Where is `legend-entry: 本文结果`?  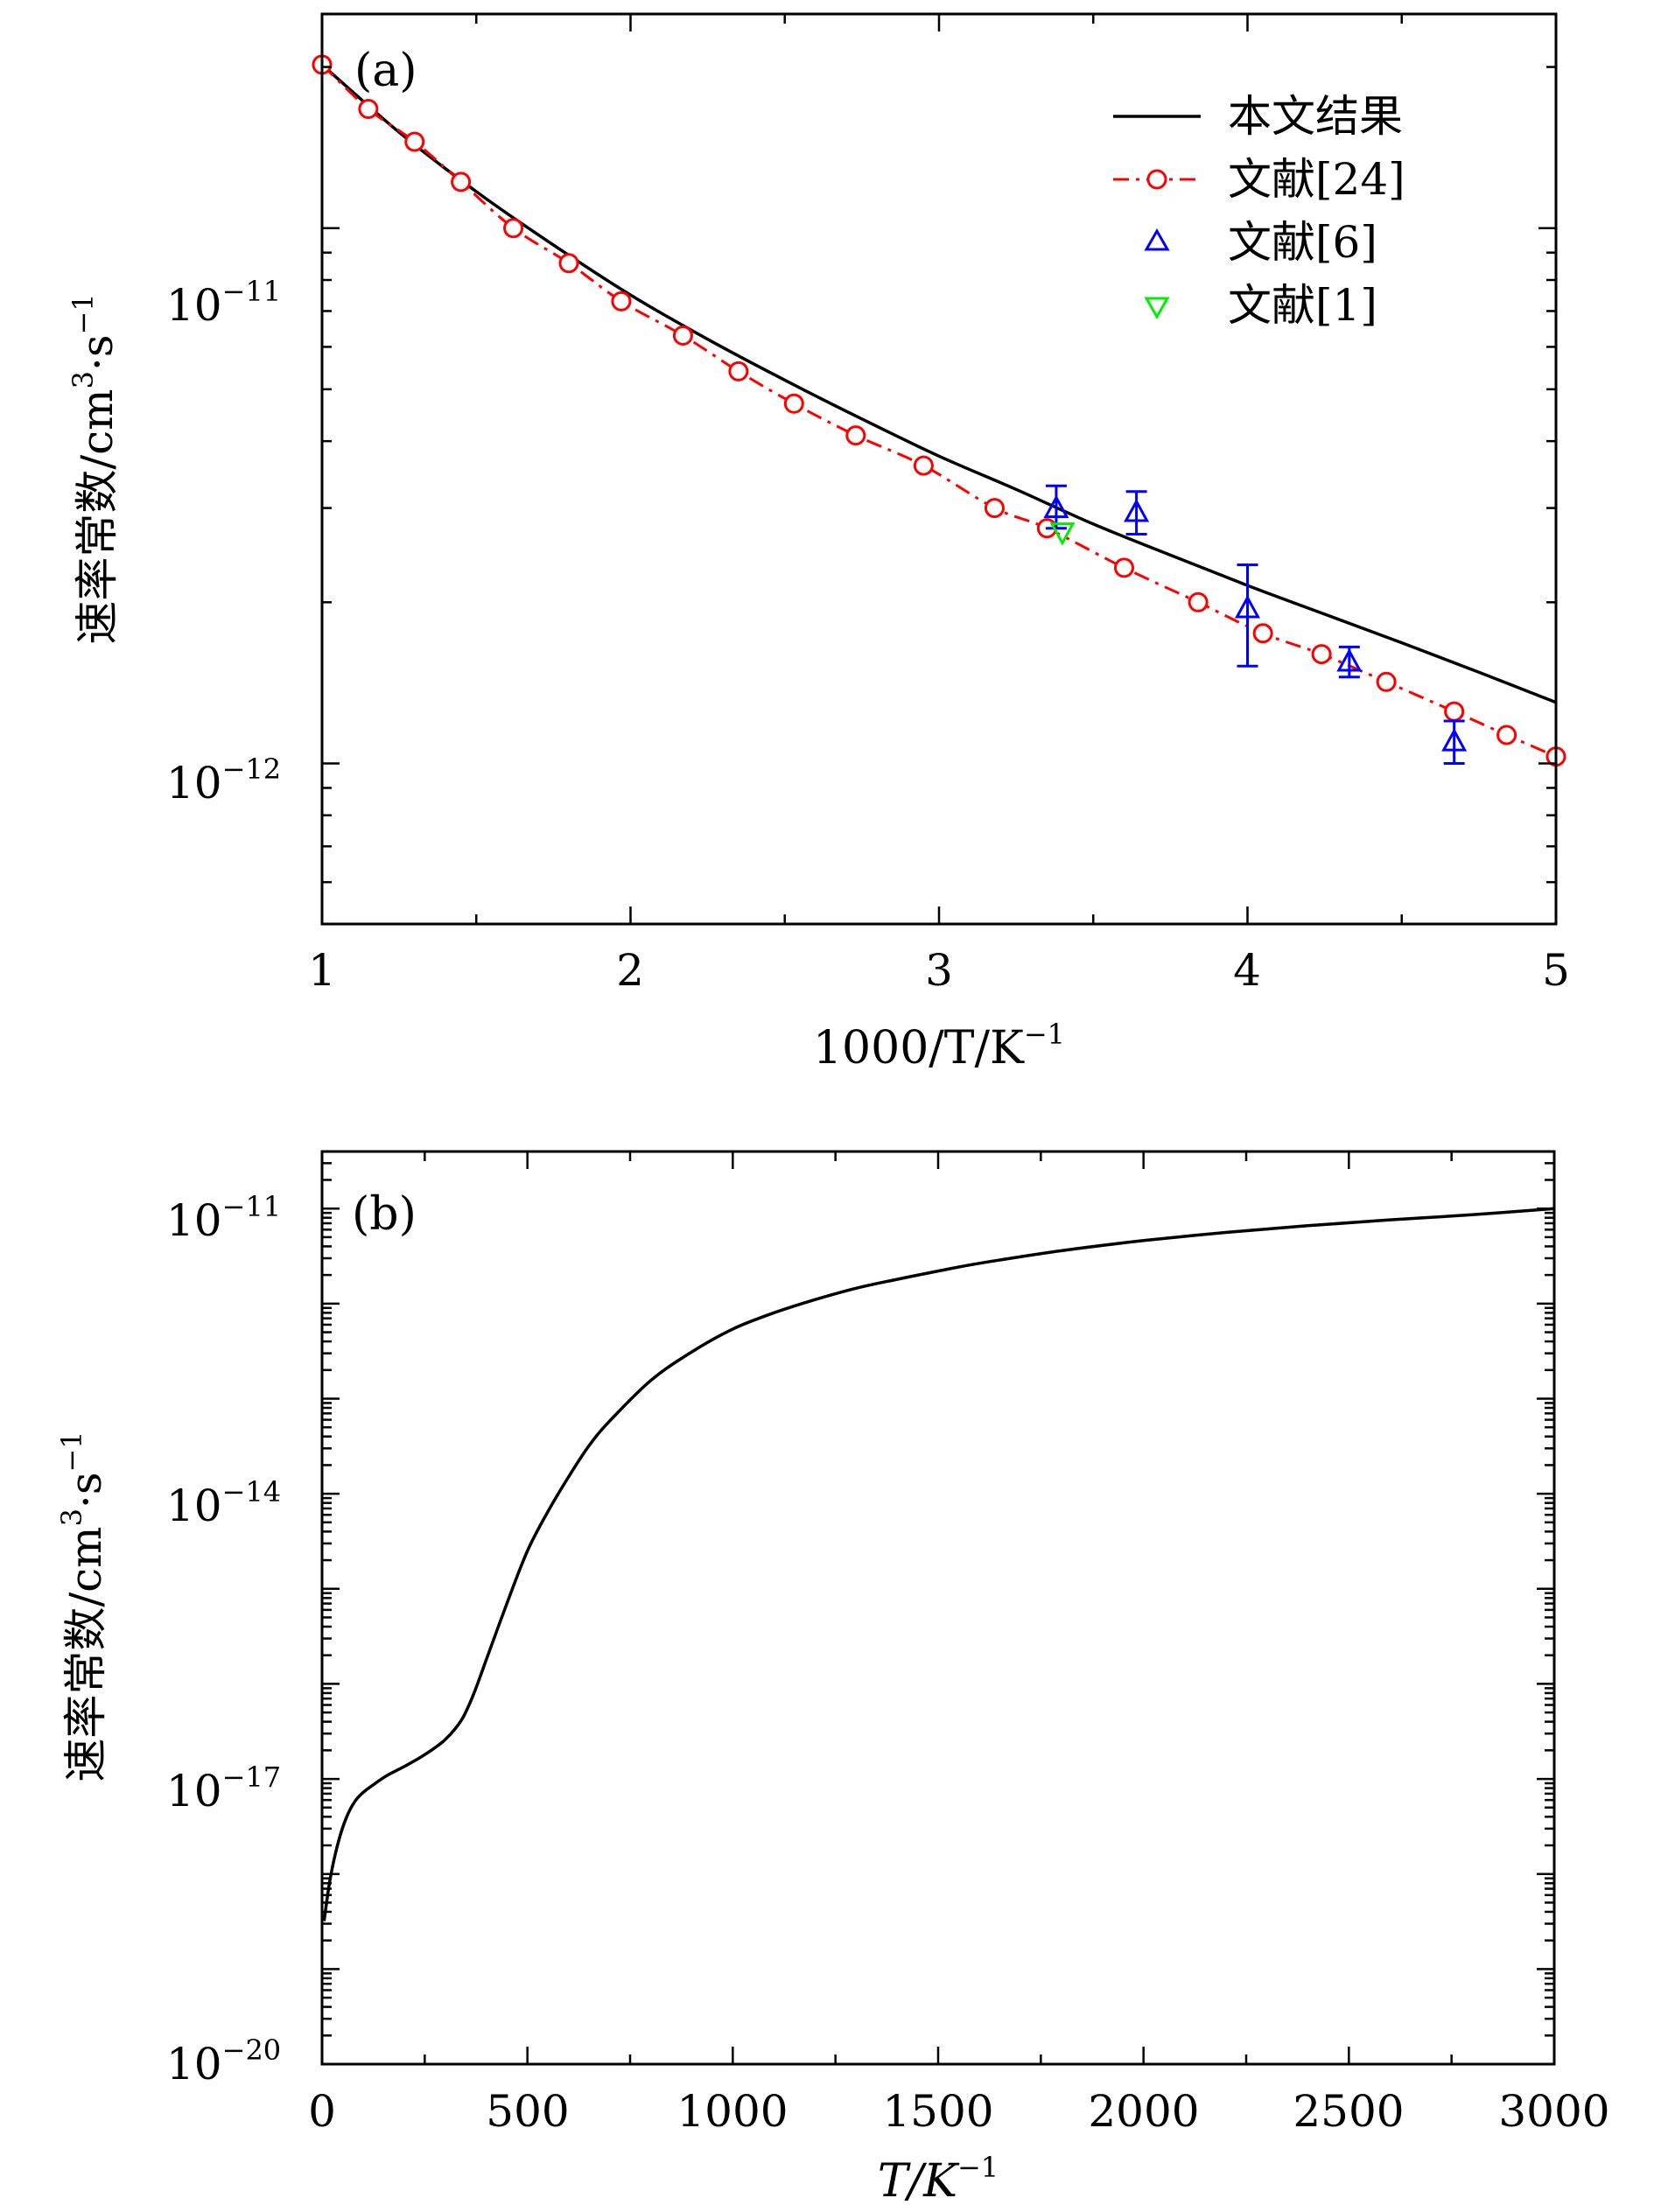 legend-entry: 本文结果 is located at coordinates (1315, 116).